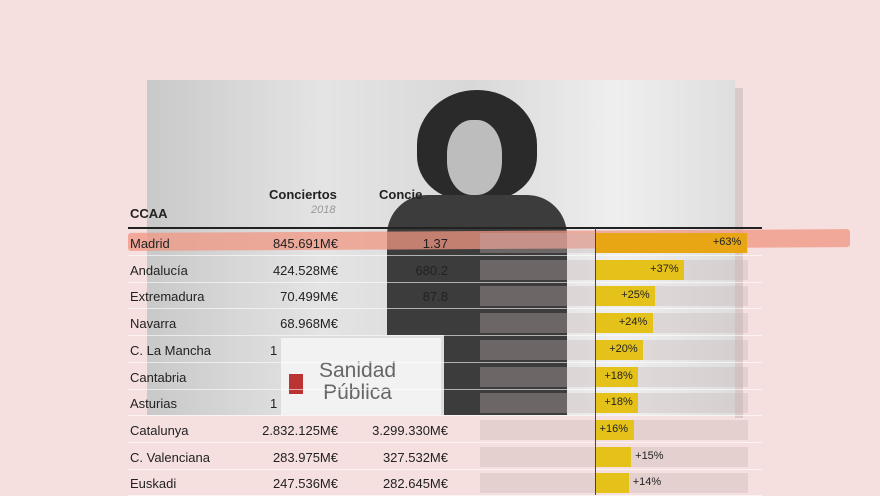 The image size is (880, 496). Describe the element at coordinates (150, 243) in the screenshot. I see `row-name: Madrid` at that location.